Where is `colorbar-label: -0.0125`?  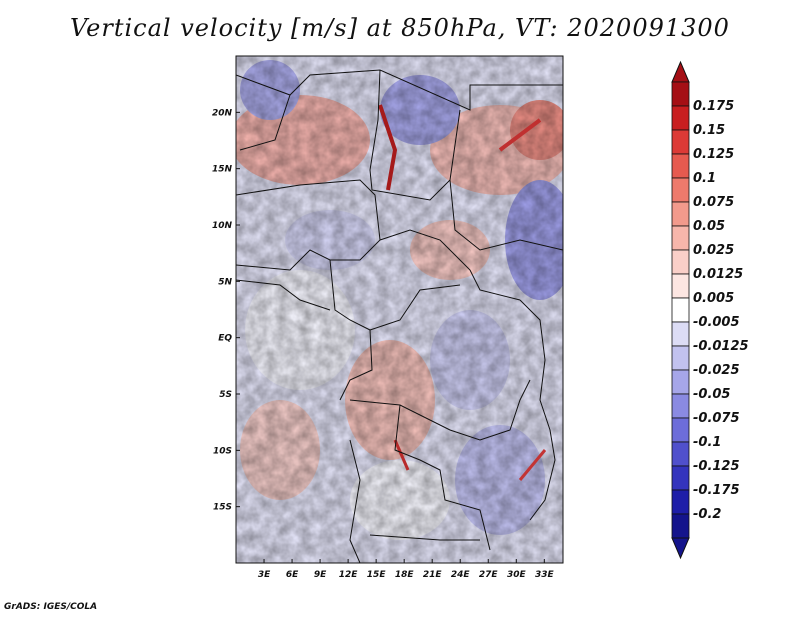 colorbar-label: -0.0125 is located at coordinates (721, 346).